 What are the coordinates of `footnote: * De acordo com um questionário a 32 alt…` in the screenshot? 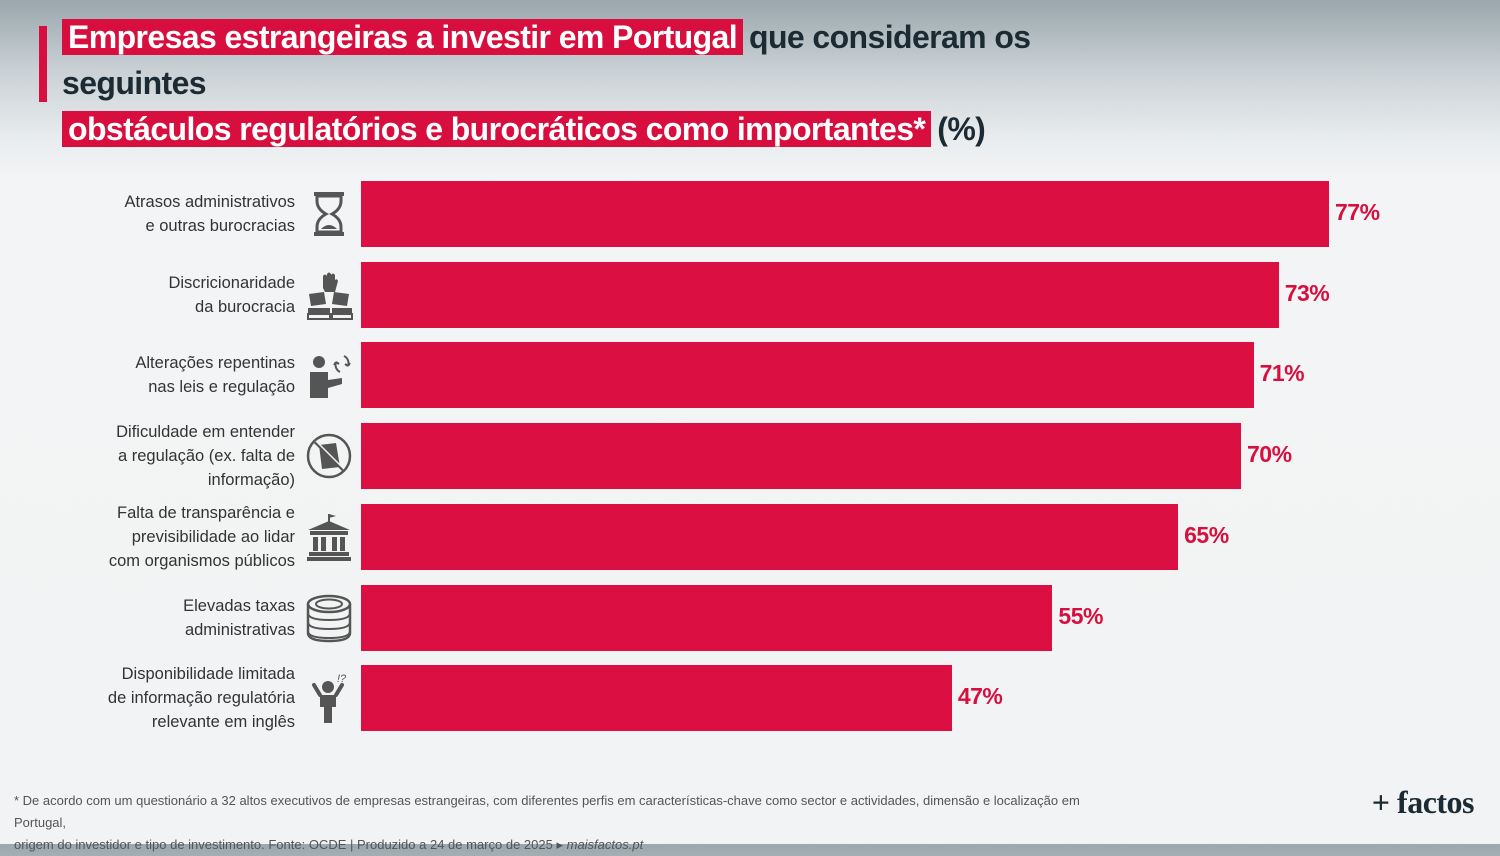 It's located at (564, 823).